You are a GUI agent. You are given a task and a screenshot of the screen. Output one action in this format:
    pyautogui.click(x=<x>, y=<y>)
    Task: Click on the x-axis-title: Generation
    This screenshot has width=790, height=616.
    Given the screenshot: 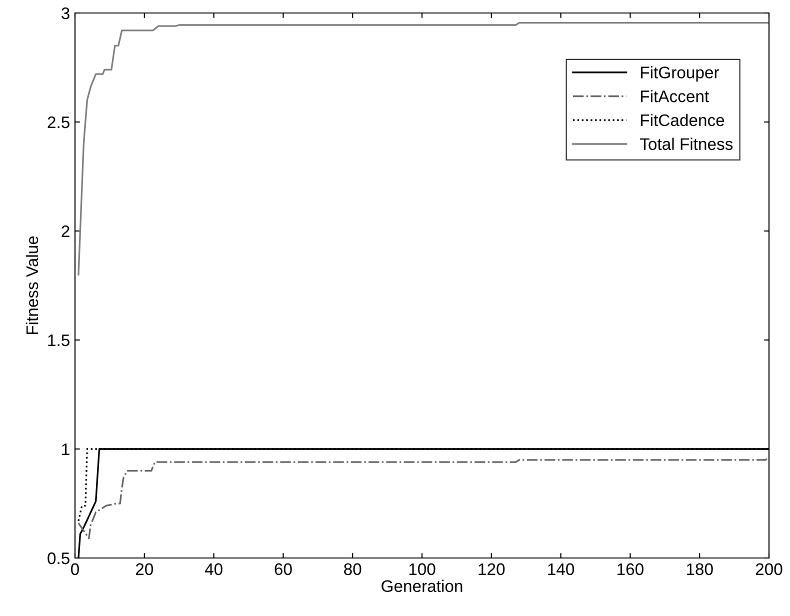 What is the action you would take?
    pyautogui.click(x=422, y=586)
    